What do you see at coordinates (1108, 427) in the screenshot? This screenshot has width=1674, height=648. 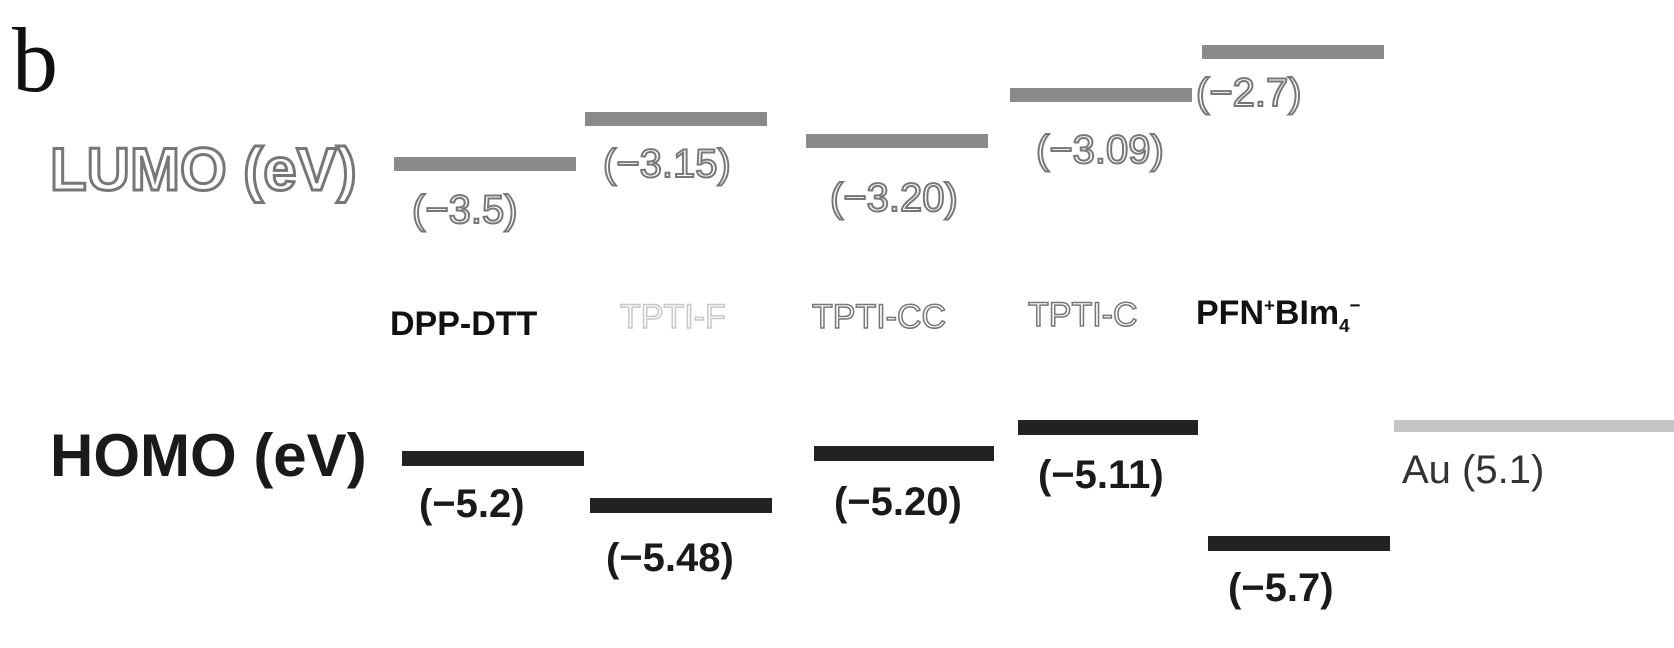 I see `homo-level-bar-tpti-c` at bounding box center [1108, 427].